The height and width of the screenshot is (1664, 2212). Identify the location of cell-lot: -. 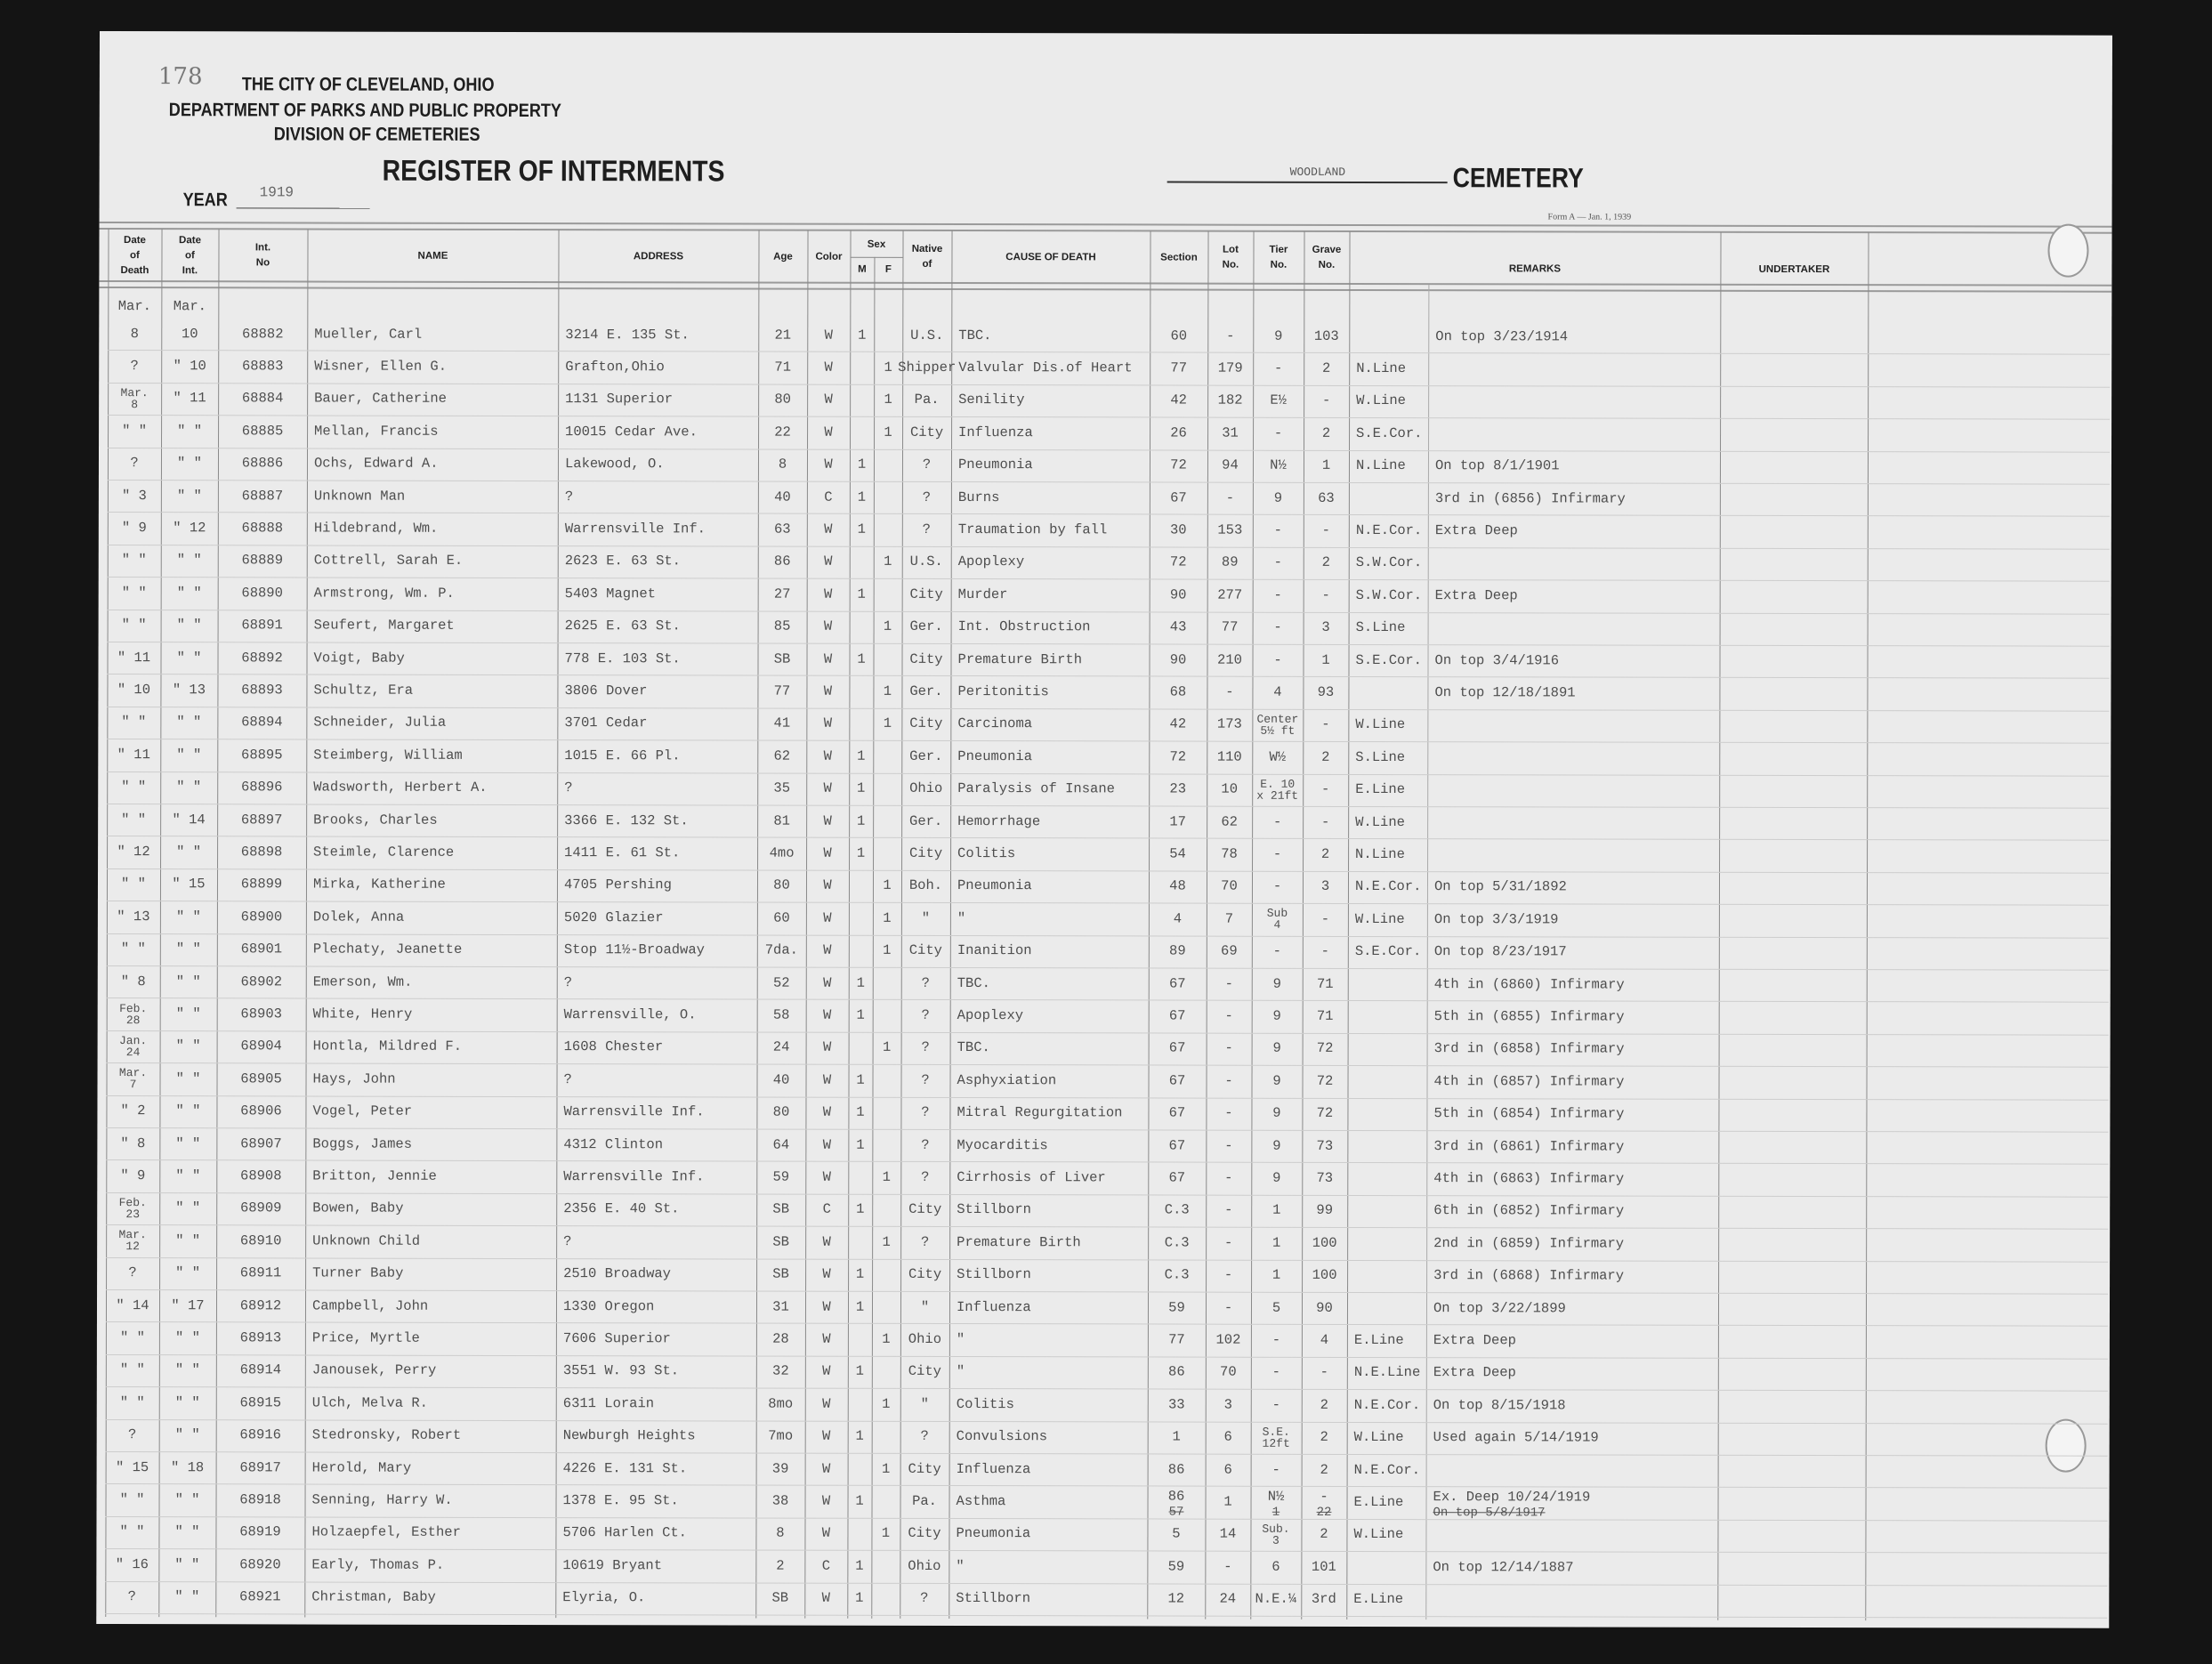
(1229, 984).